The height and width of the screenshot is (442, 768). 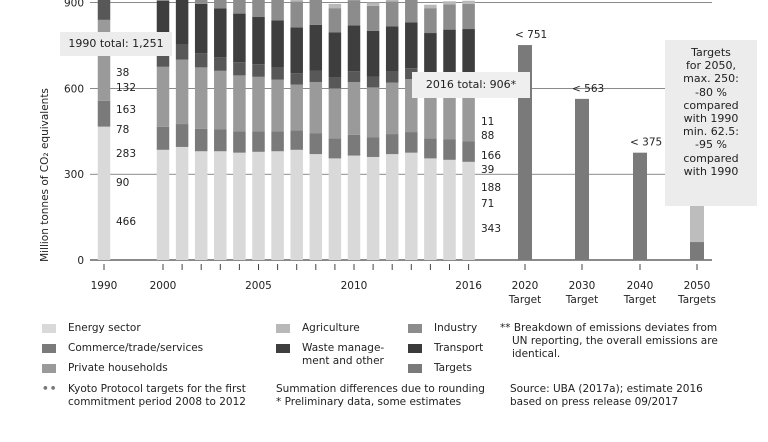 I want to click on legend-label: Energy sector, so click(x=104, y=328).